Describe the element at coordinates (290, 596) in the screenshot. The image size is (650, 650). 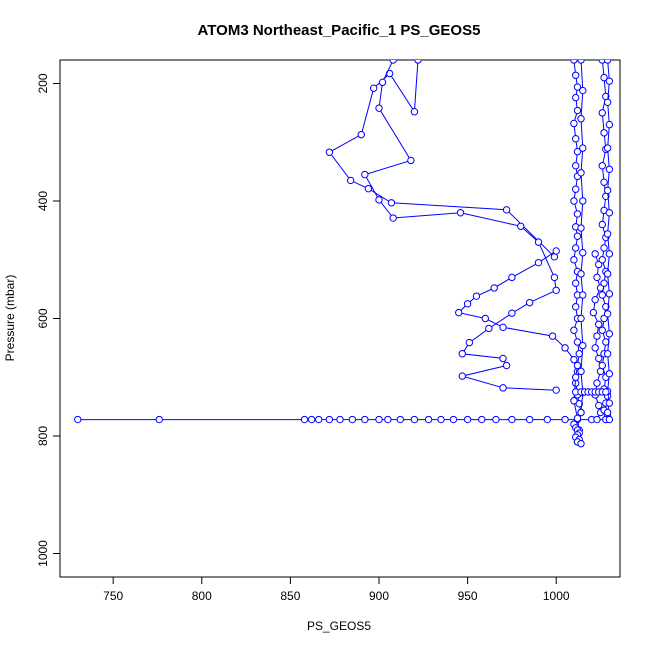
I see `x-tick-label: 850` at that location.